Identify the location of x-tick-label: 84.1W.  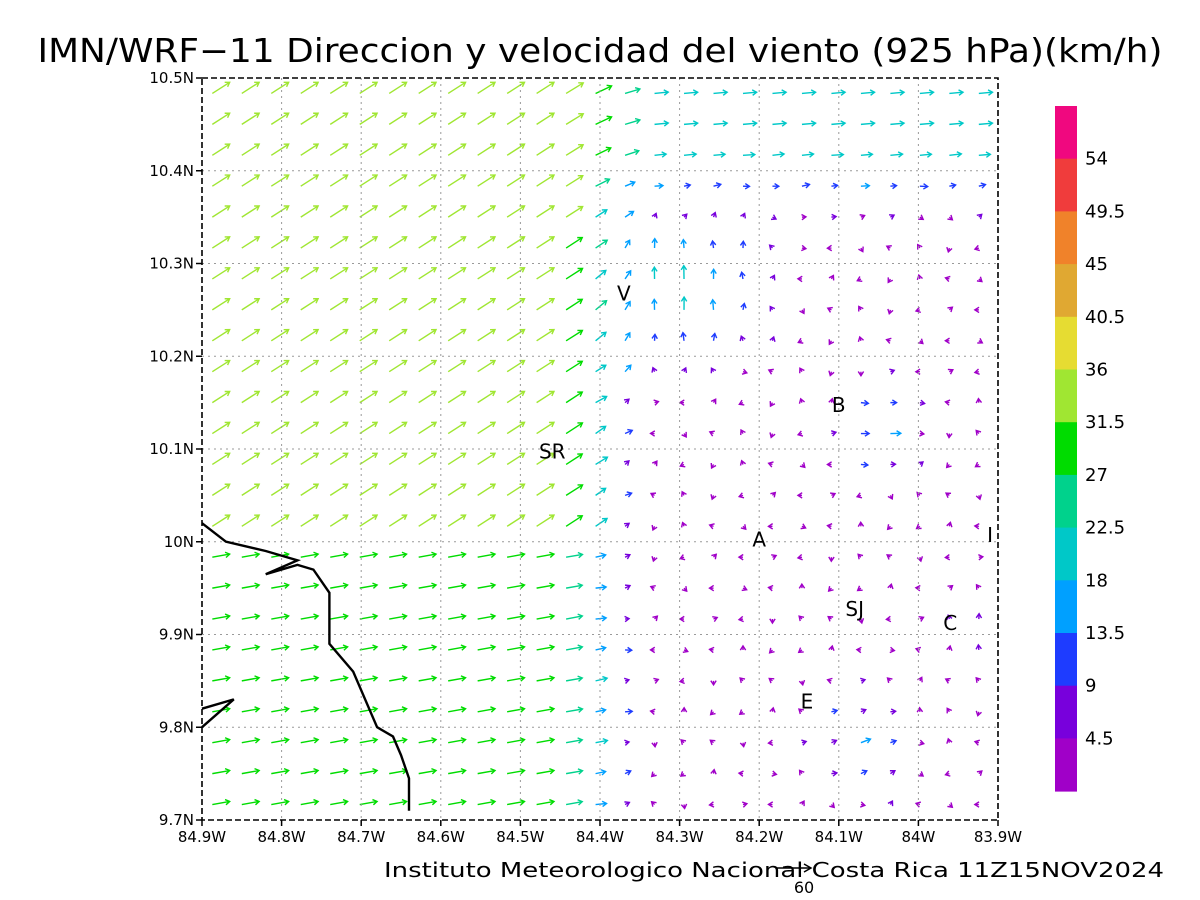
(839, 837).